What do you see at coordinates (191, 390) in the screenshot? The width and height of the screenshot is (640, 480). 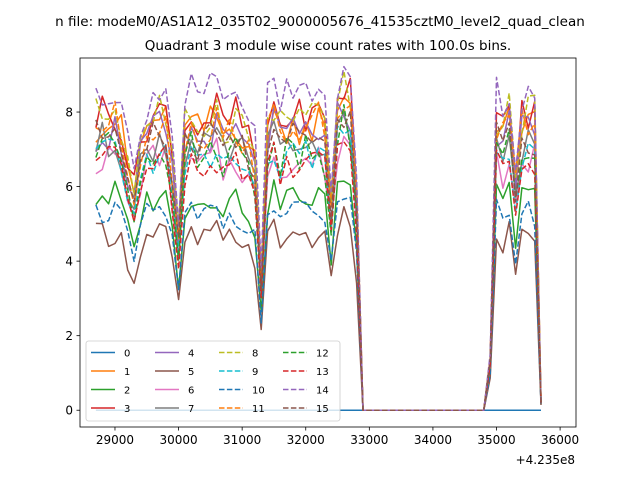 I see `legend-label-6: 6` at bounding box center [191, 390].